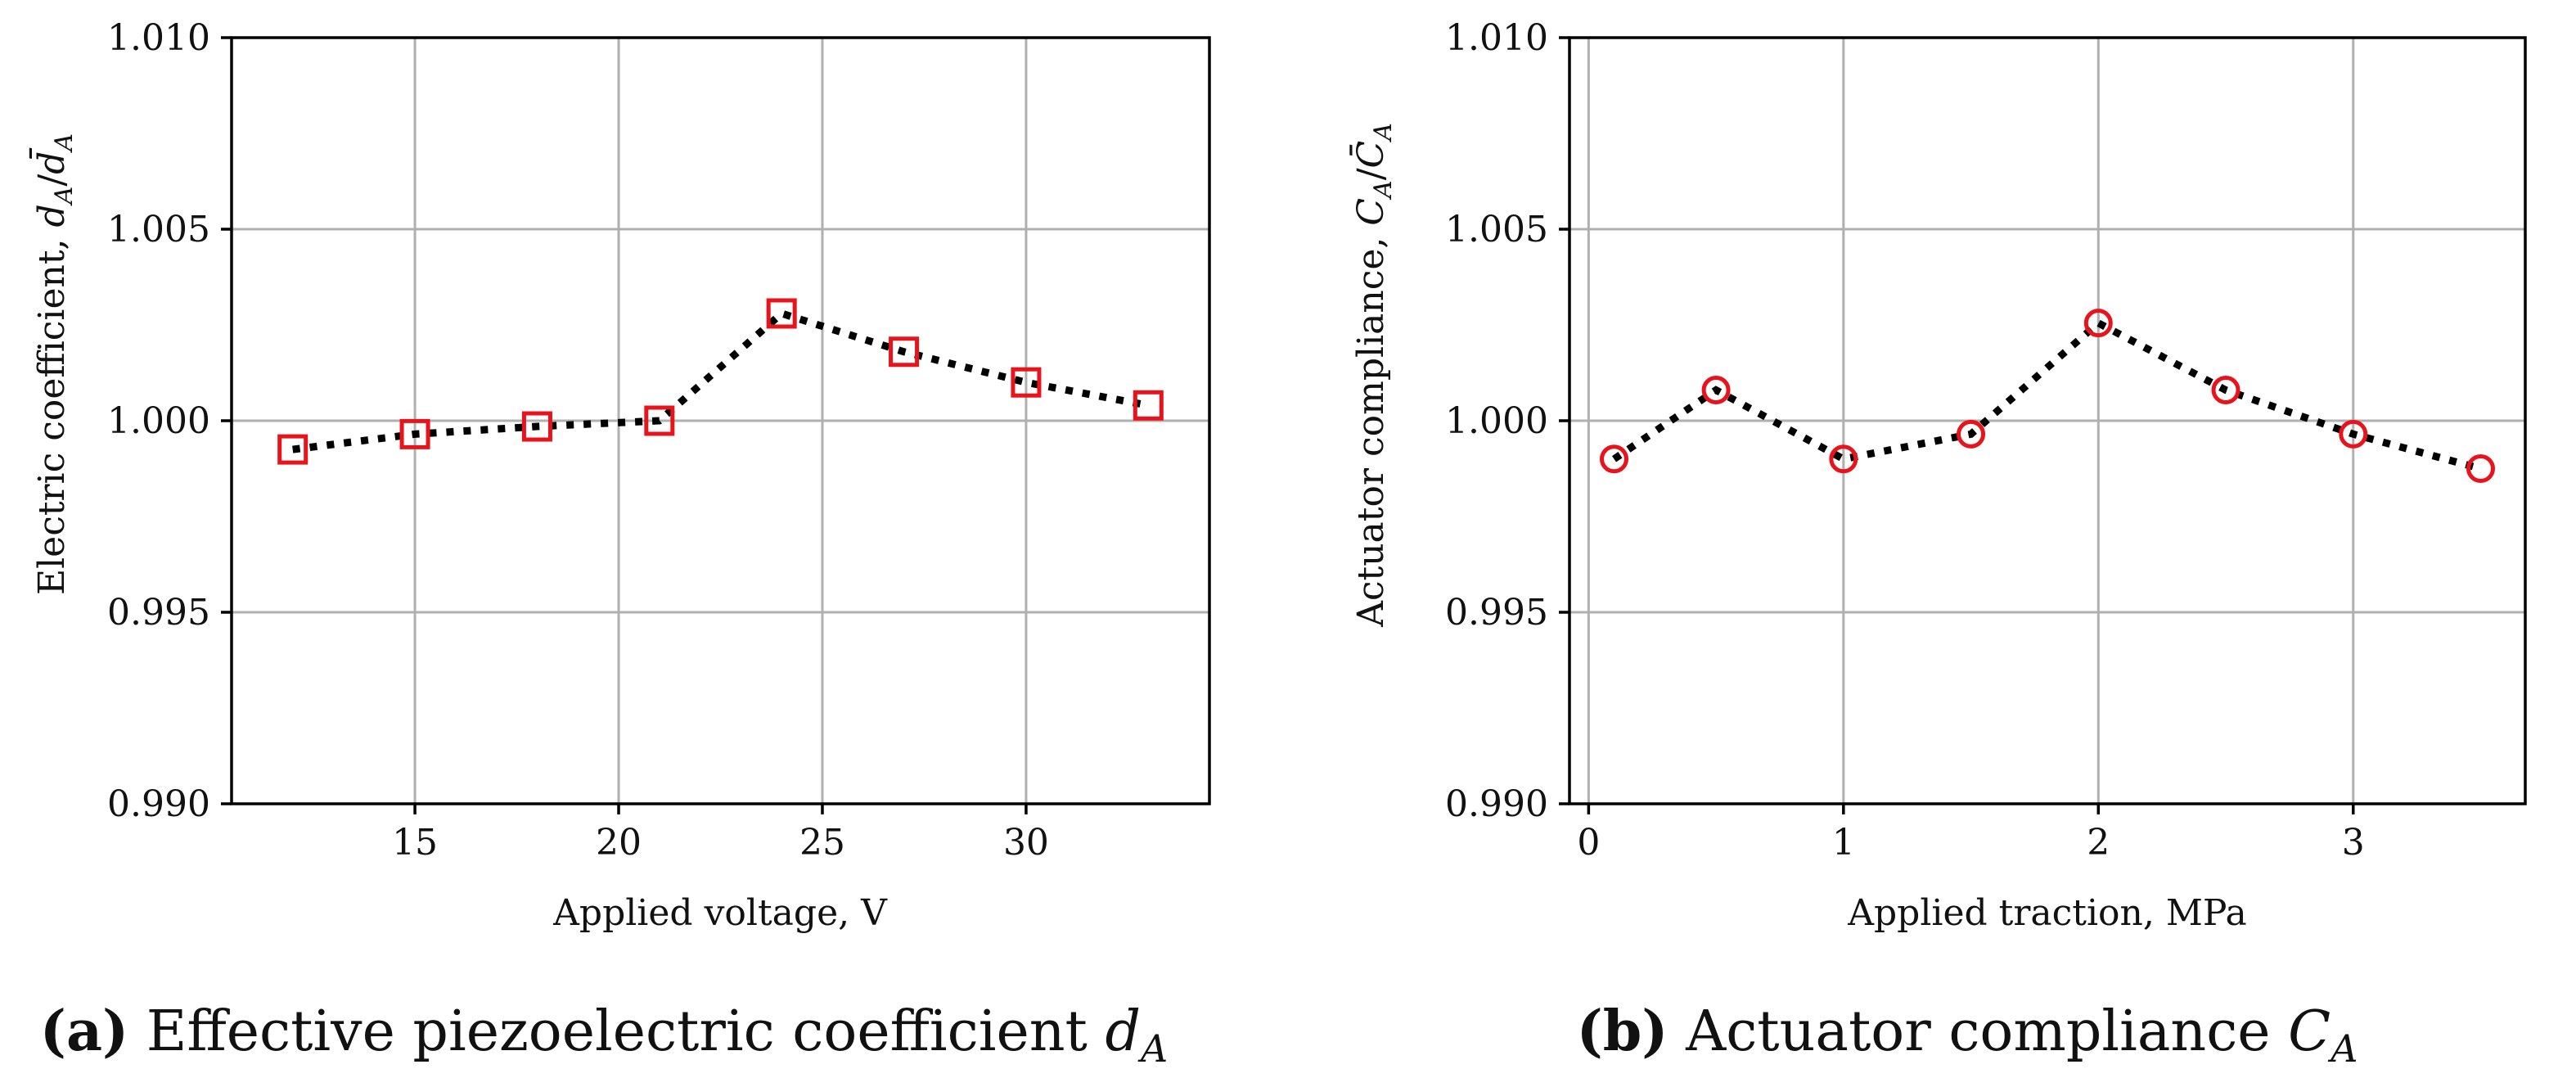 The height and width of the screenshot is (1078, 2576). What do you see at coordinates (2047, 395) in the screenshot?
I see `panel-b-series-line` at bounding box center [2047, 395].